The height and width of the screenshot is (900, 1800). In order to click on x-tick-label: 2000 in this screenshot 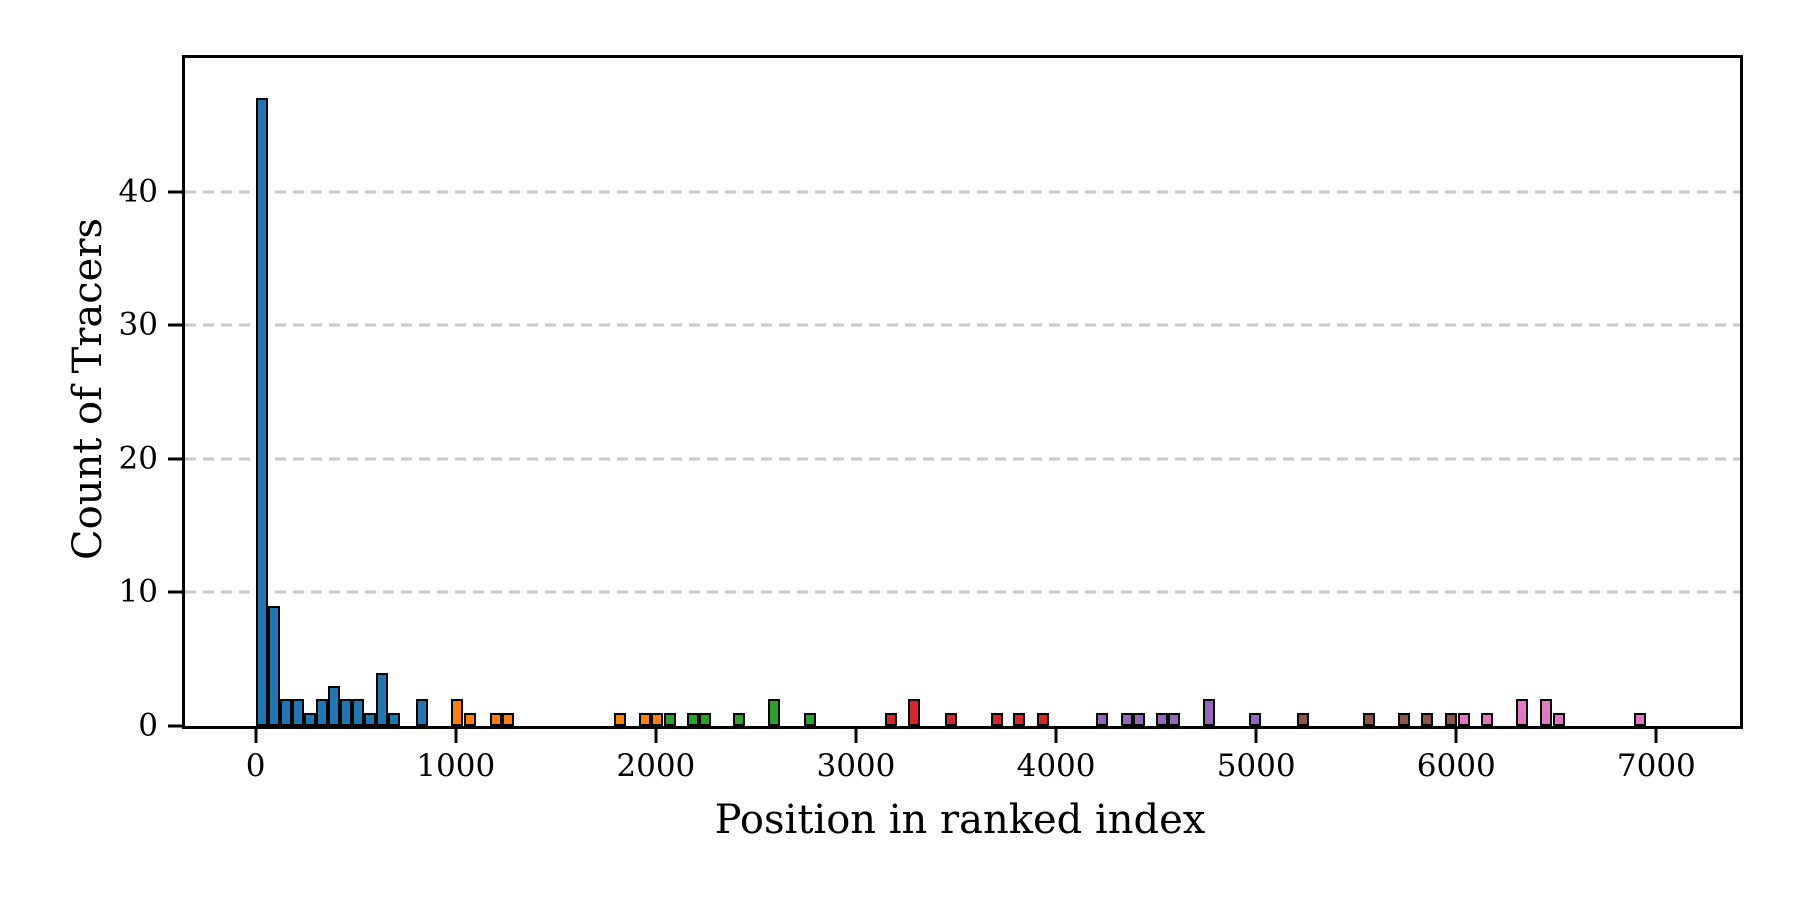, I will do `click(656, 766)`.